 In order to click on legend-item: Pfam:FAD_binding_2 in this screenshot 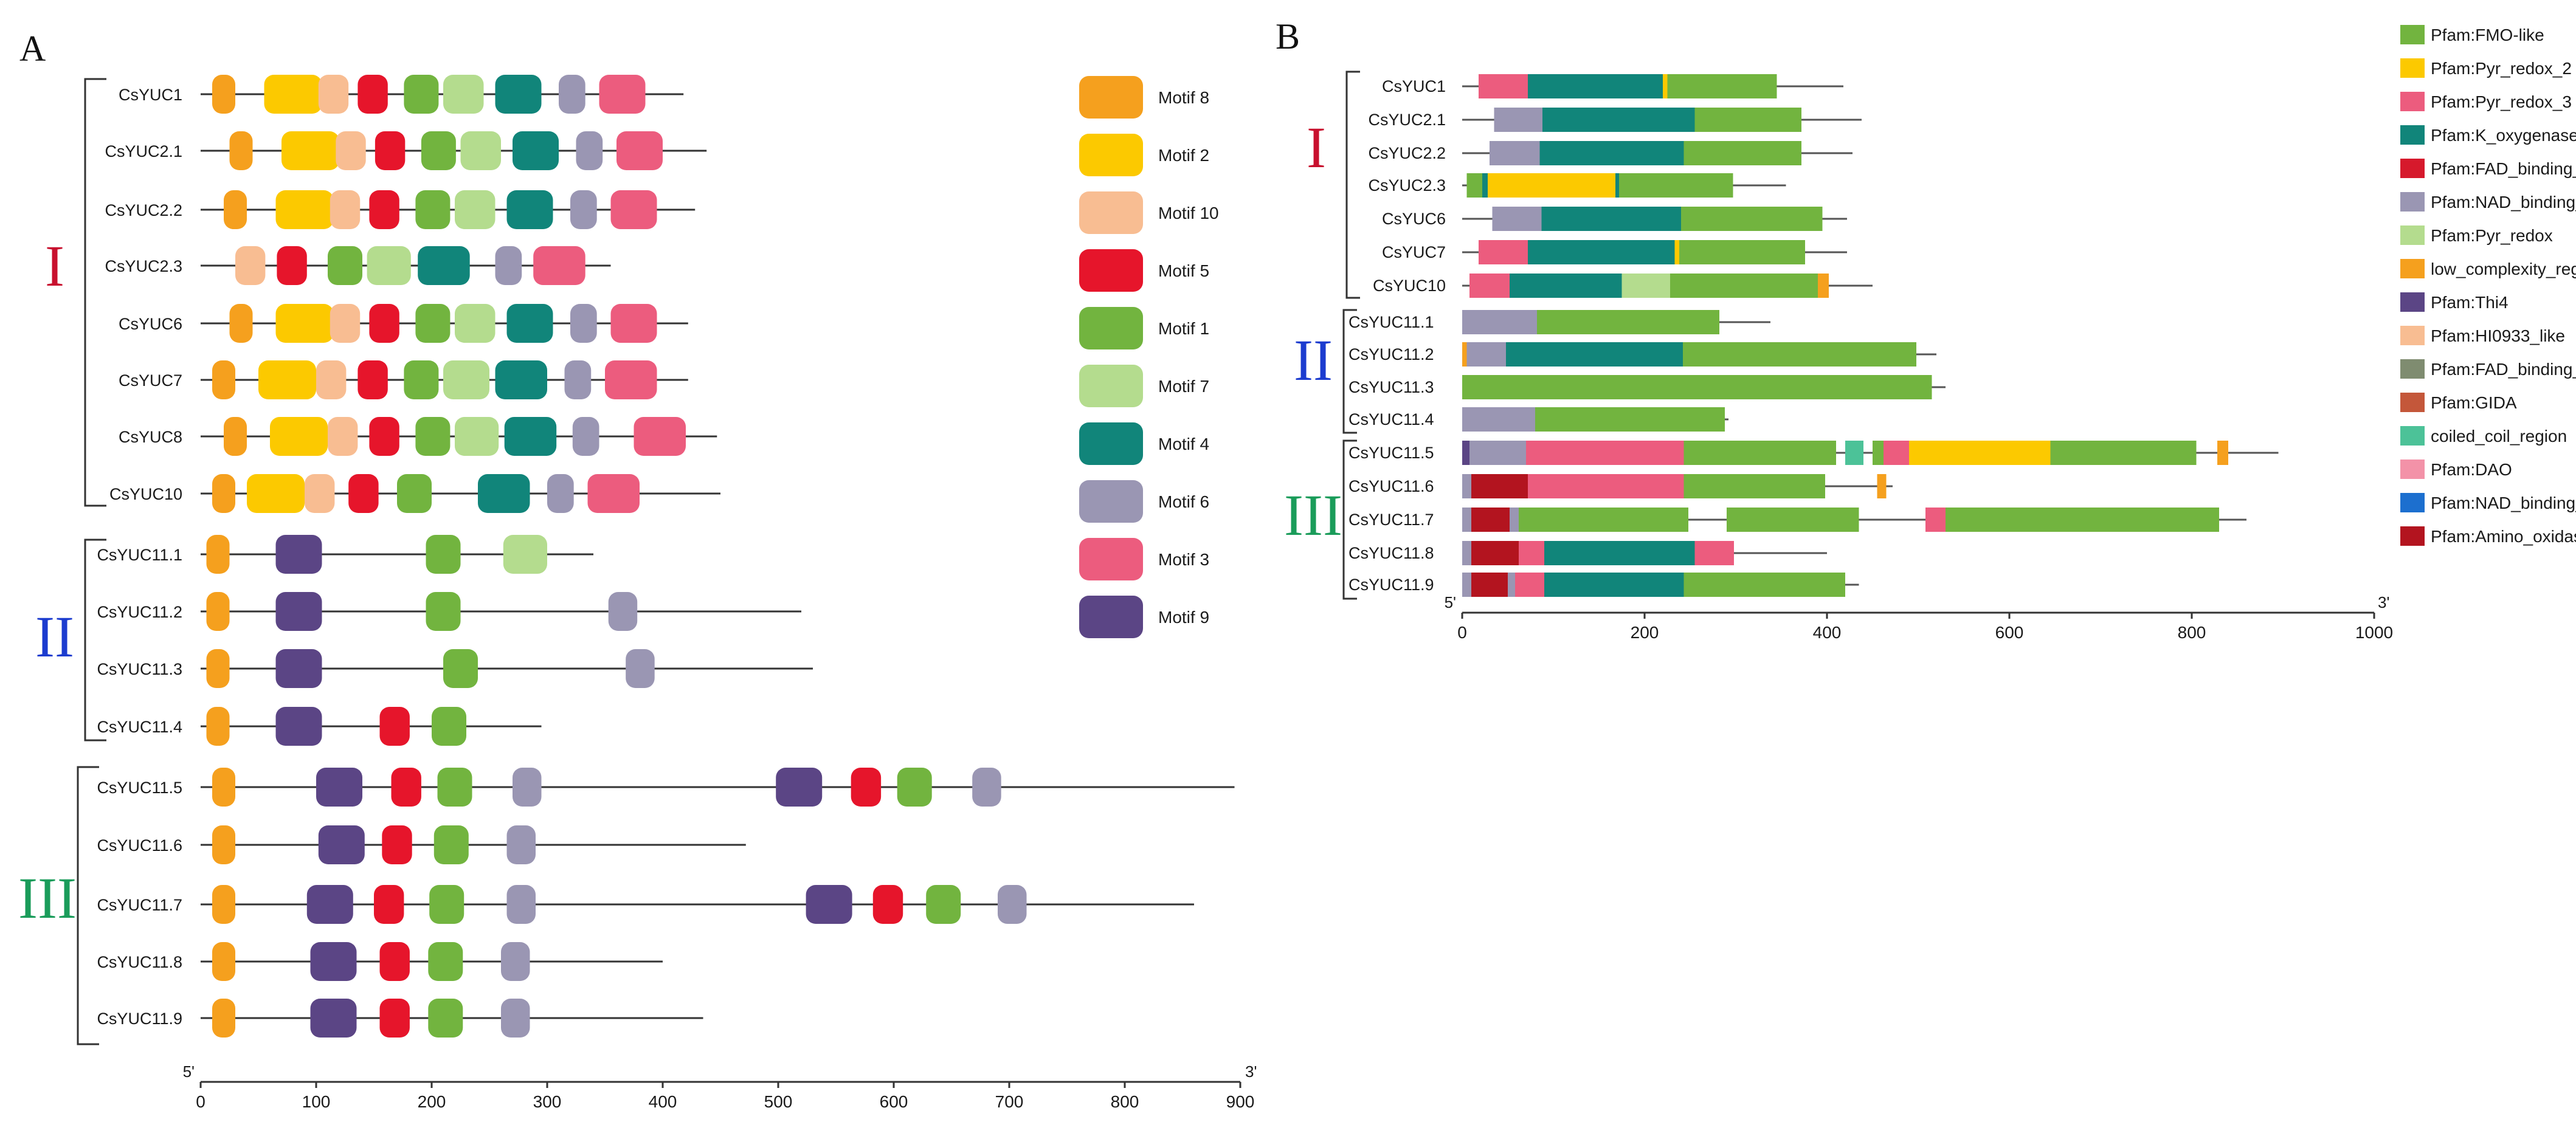, I will do `click(2488, 369)`.